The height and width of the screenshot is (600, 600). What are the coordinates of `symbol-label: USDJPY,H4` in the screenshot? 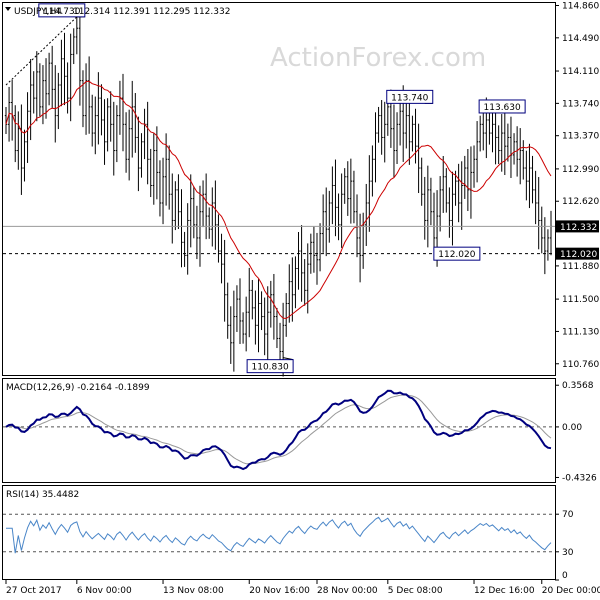 It's located at (38, 12).